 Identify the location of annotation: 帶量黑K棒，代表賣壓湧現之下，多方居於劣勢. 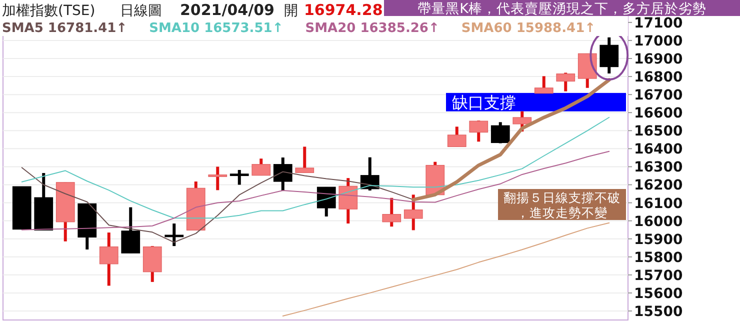
(562, 9).